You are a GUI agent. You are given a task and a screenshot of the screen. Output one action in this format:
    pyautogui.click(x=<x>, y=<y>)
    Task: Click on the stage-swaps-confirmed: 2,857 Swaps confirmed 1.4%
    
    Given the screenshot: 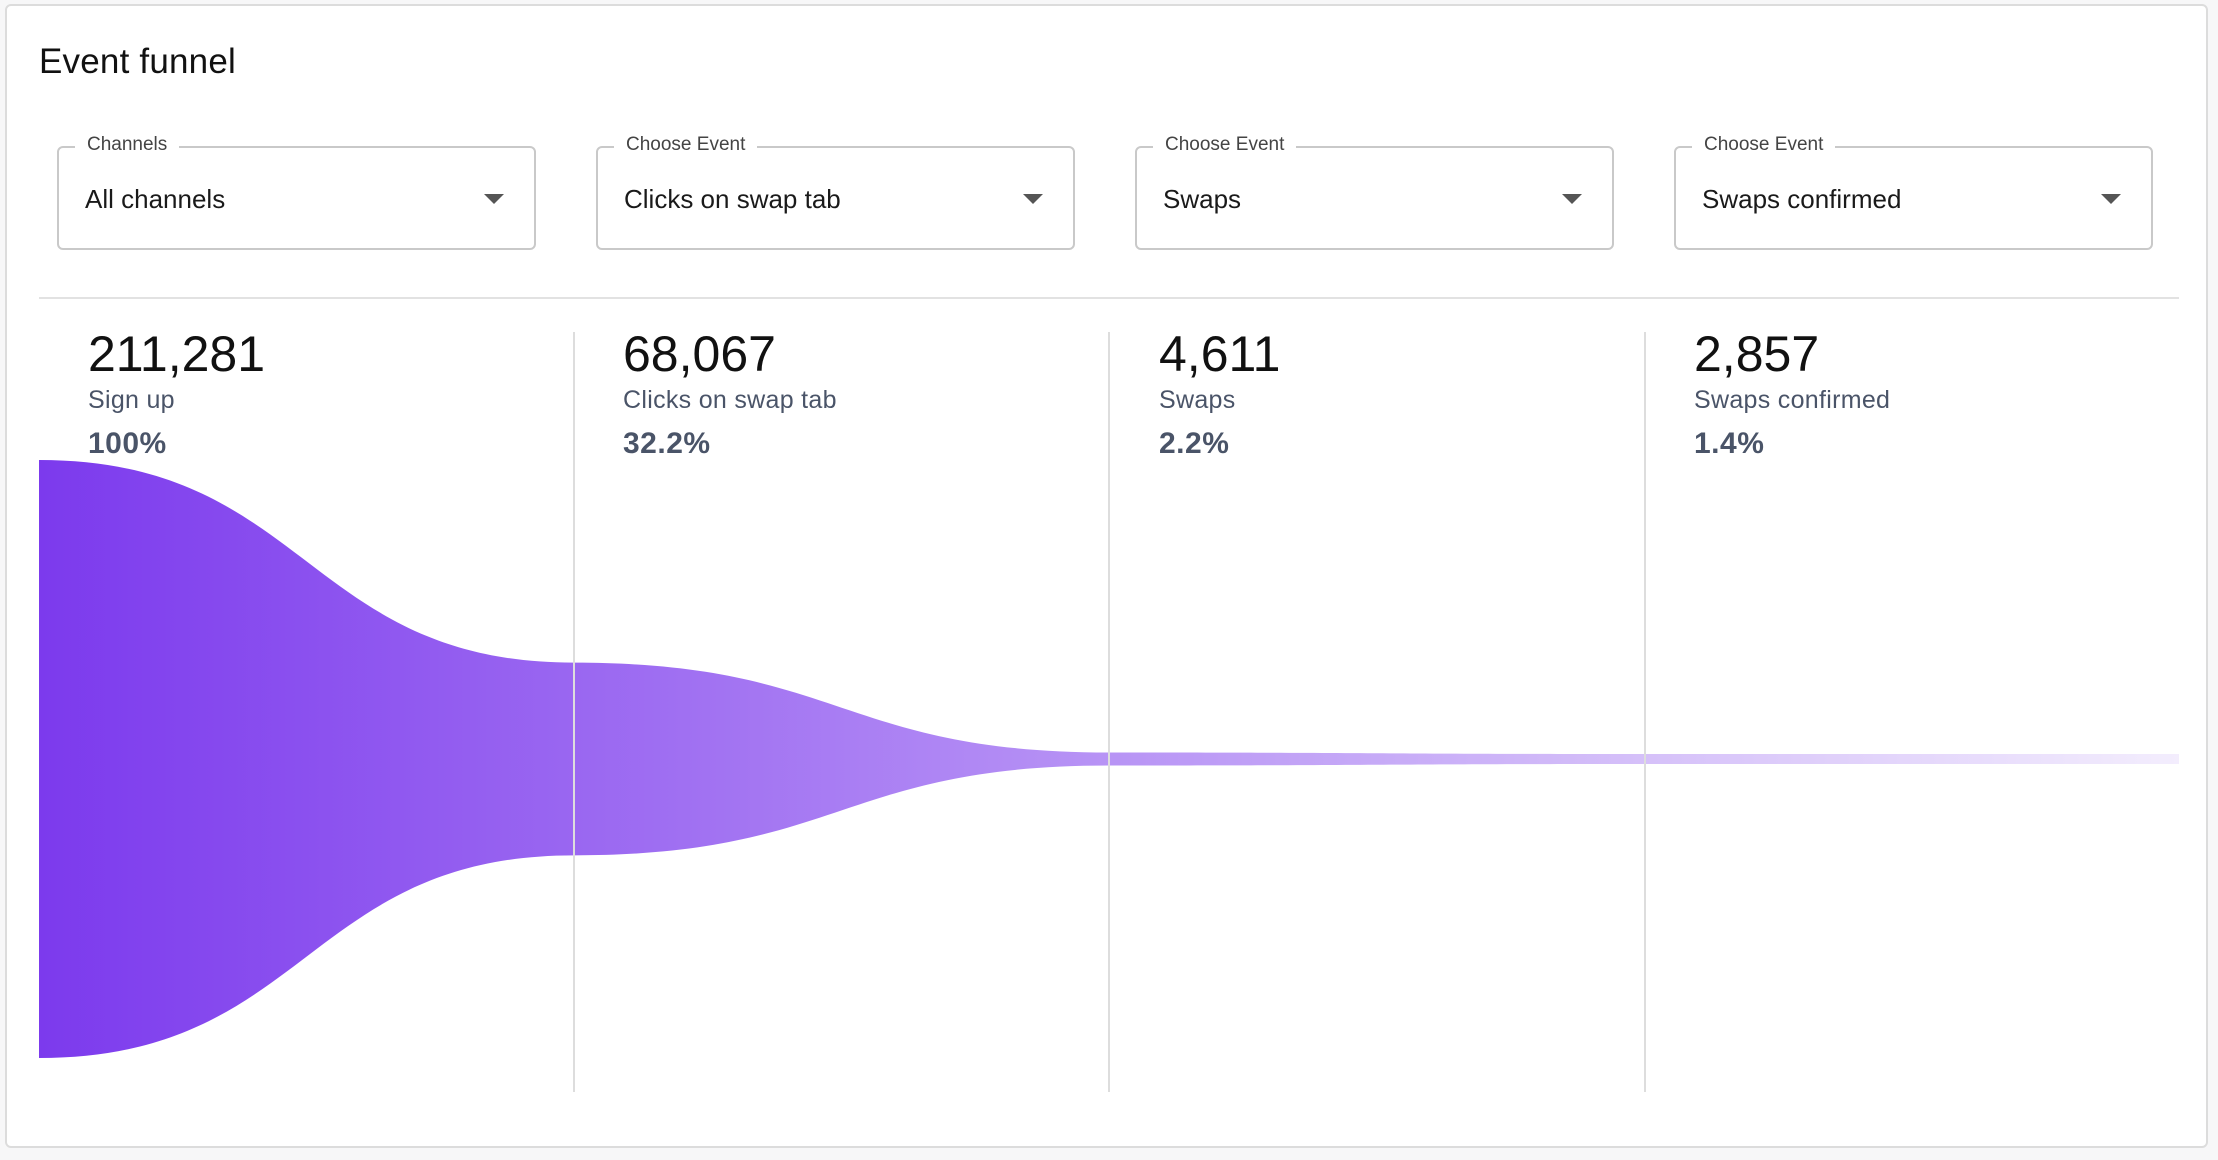 What is the action you would take?
    pyautogui.click(x=1792, y=392)
    